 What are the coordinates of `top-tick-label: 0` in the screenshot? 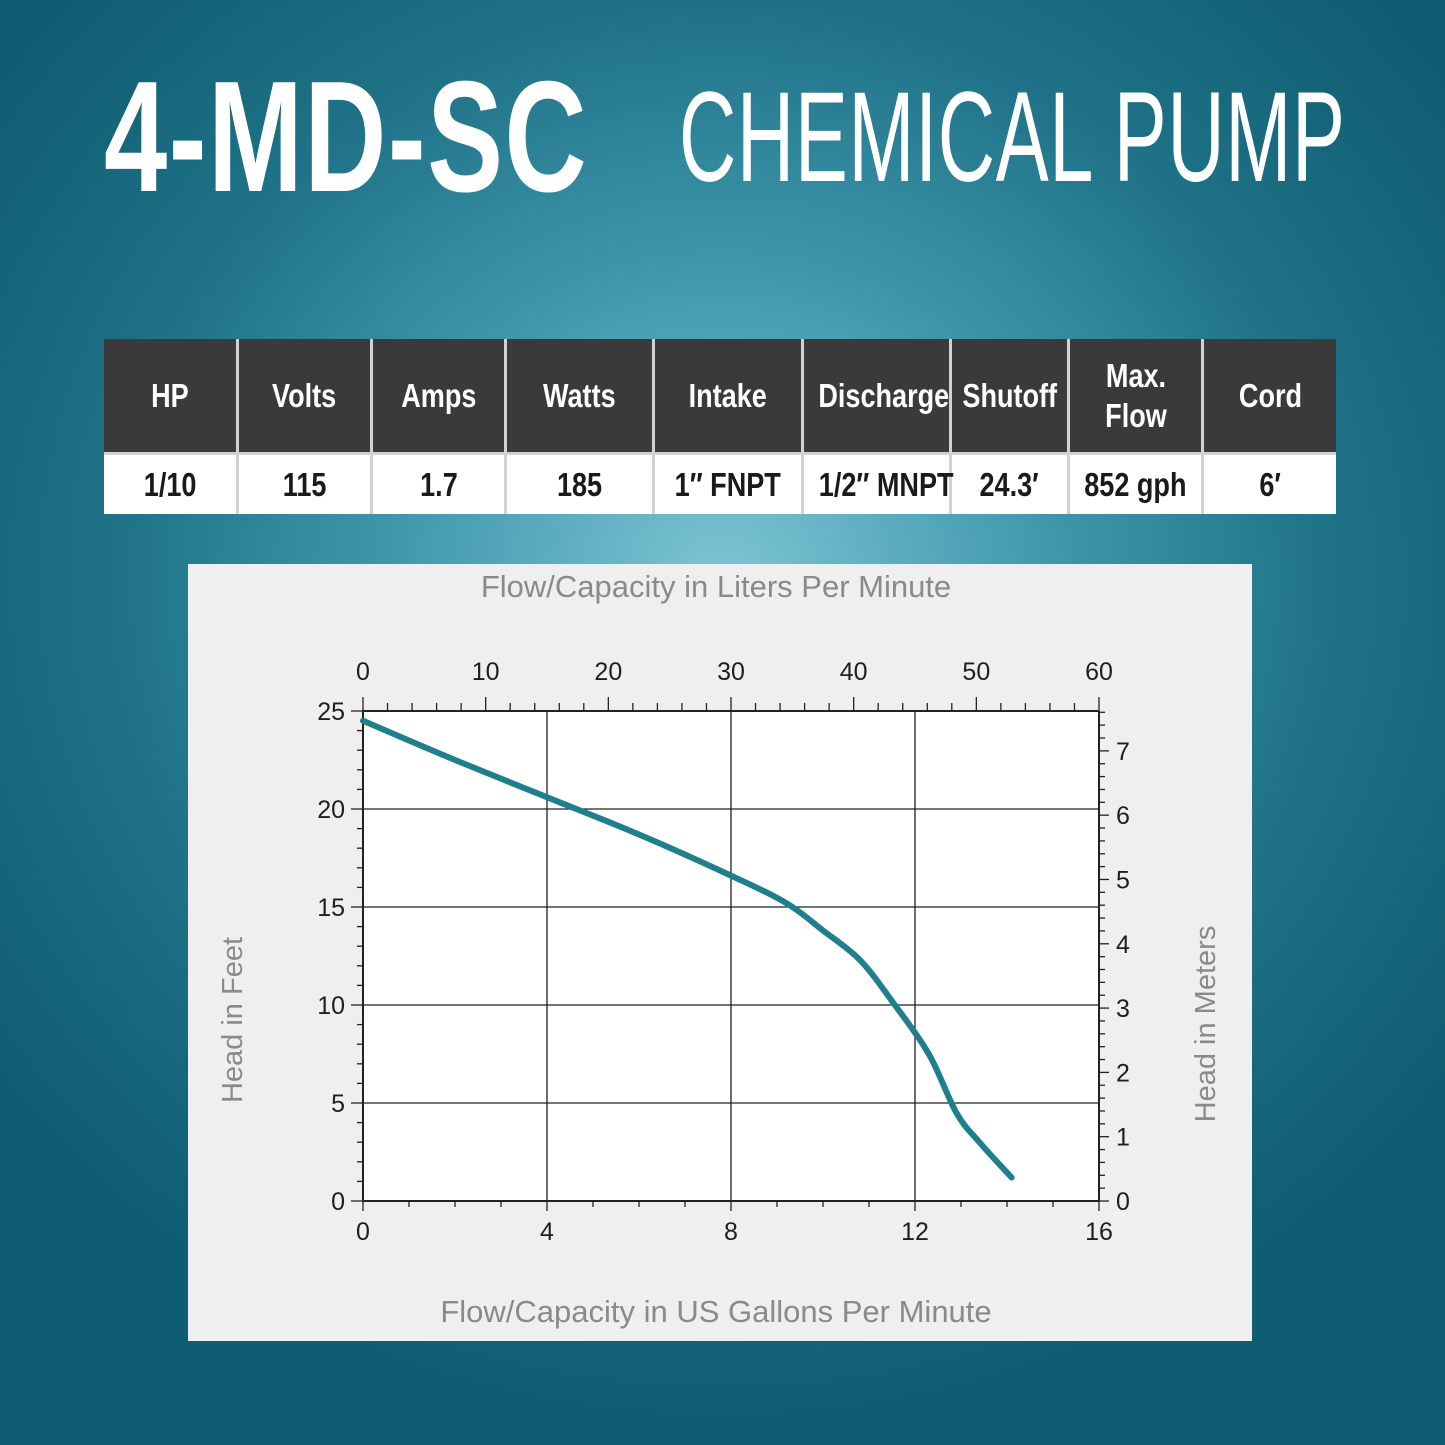 It's located at (363, 672).